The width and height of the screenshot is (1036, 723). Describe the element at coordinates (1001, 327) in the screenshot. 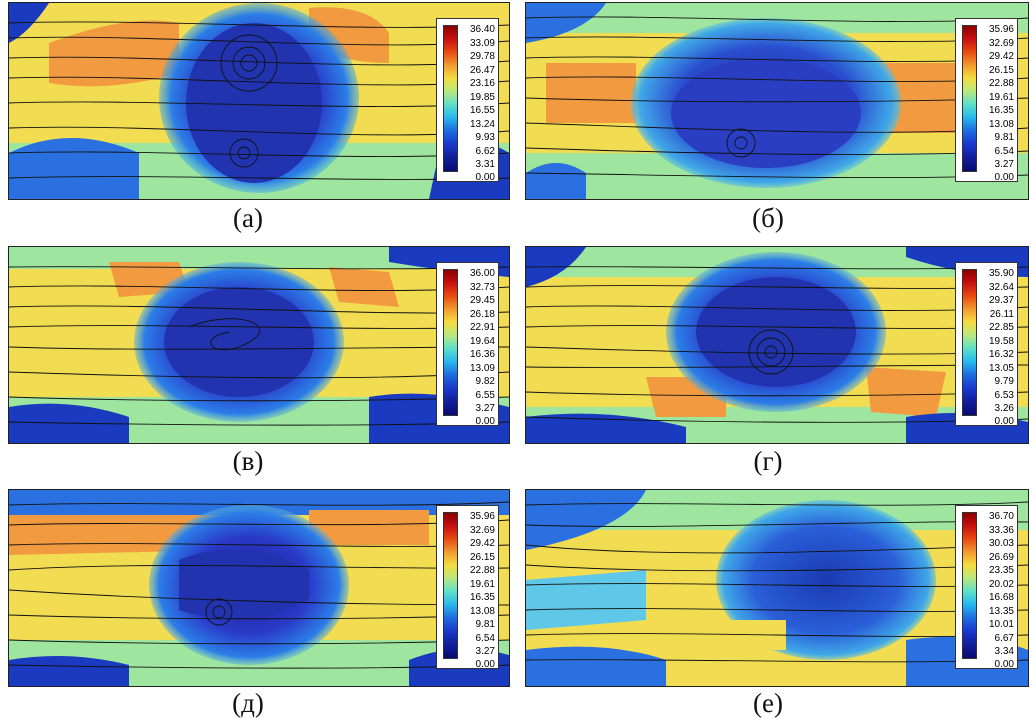

I see `legend-tick: 22.85` at that location.